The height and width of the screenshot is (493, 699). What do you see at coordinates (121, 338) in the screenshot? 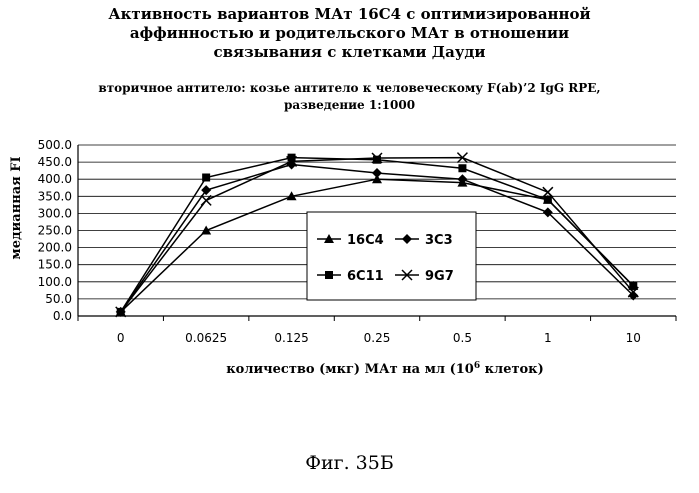
I see `x-tick-label: 0` at bounding box center [121, 338].